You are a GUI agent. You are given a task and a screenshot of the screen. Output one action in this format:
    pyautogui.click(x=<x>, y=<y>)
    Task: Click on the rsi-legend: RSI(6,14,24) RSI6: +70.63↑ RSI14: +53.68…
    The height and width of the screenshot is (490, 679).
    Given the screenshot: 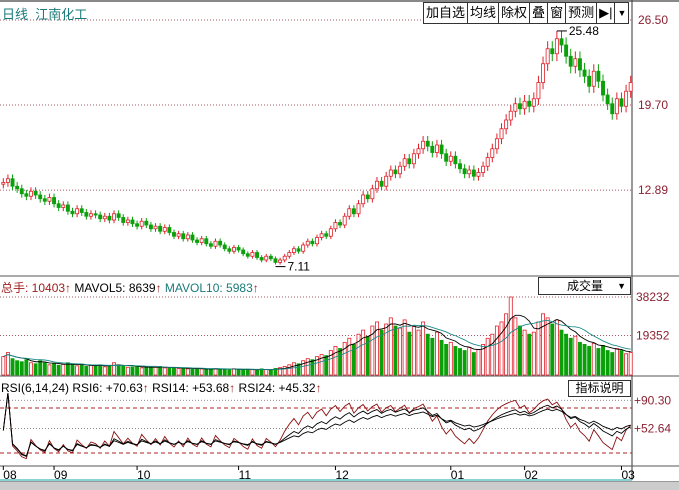 What is the action you would take?
    pyautogui.click(x=161, y=388)
    